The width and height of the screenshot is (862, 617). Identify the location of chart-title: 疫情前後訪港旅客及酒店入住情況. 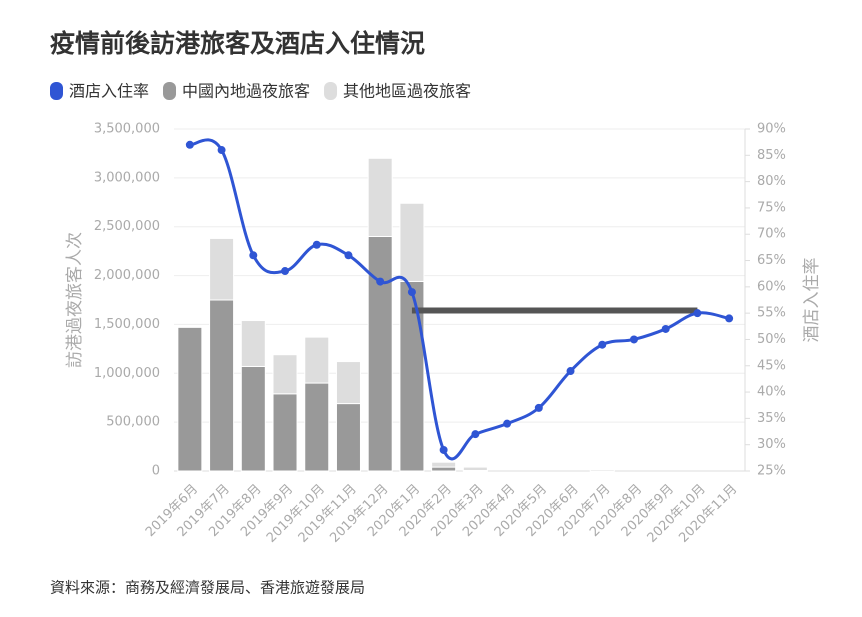
(237, 43).